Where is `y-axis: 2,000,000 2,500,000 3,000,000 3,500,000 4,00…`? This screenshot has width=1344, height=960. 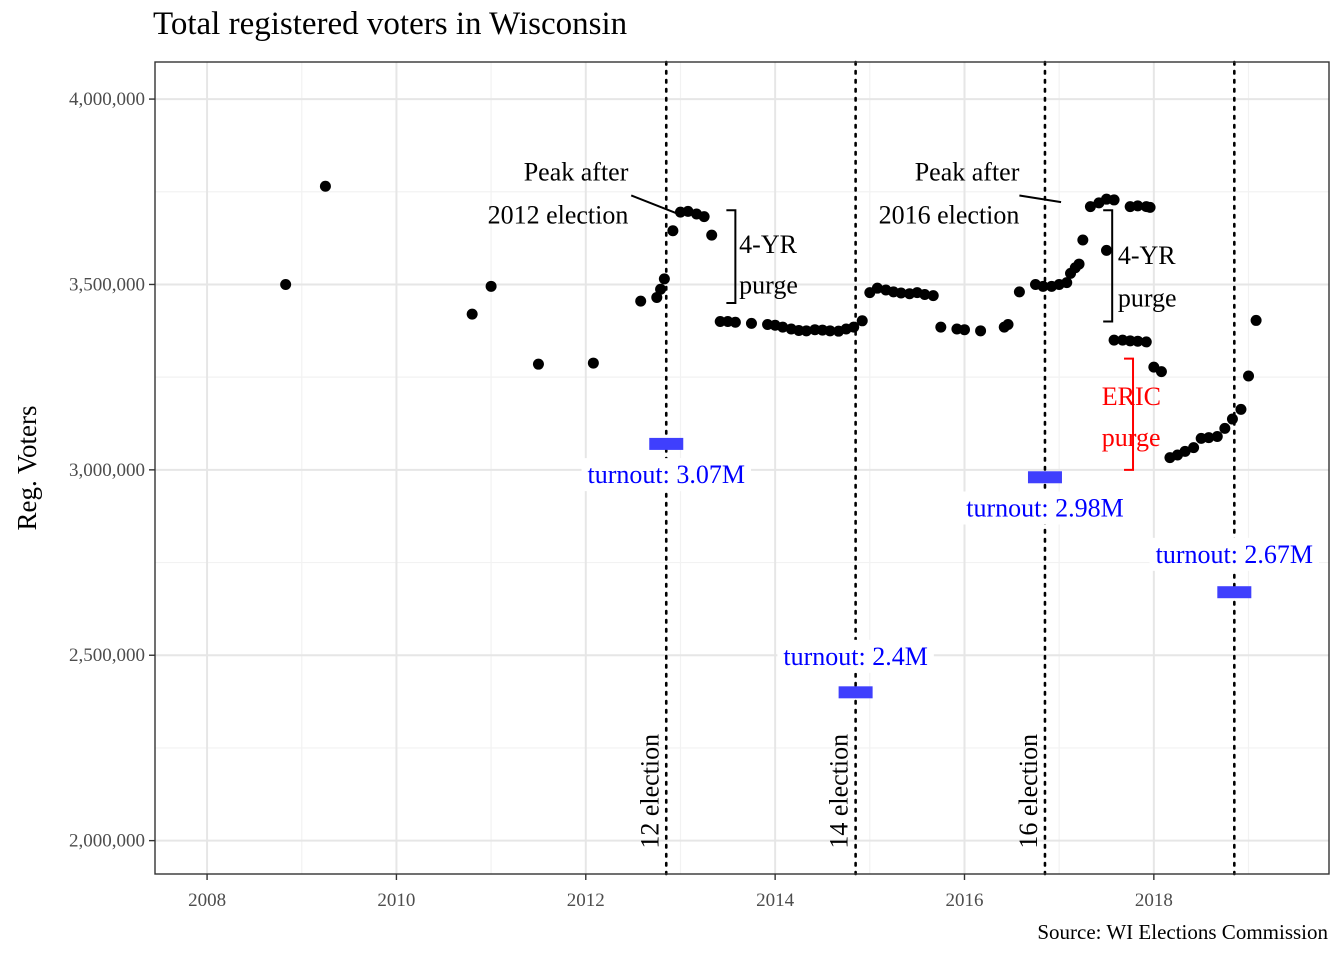
y-axis: 2,000,000 2,500,000 3,000,000 3,500,000 4,00… is located at coordinates (112, 470).